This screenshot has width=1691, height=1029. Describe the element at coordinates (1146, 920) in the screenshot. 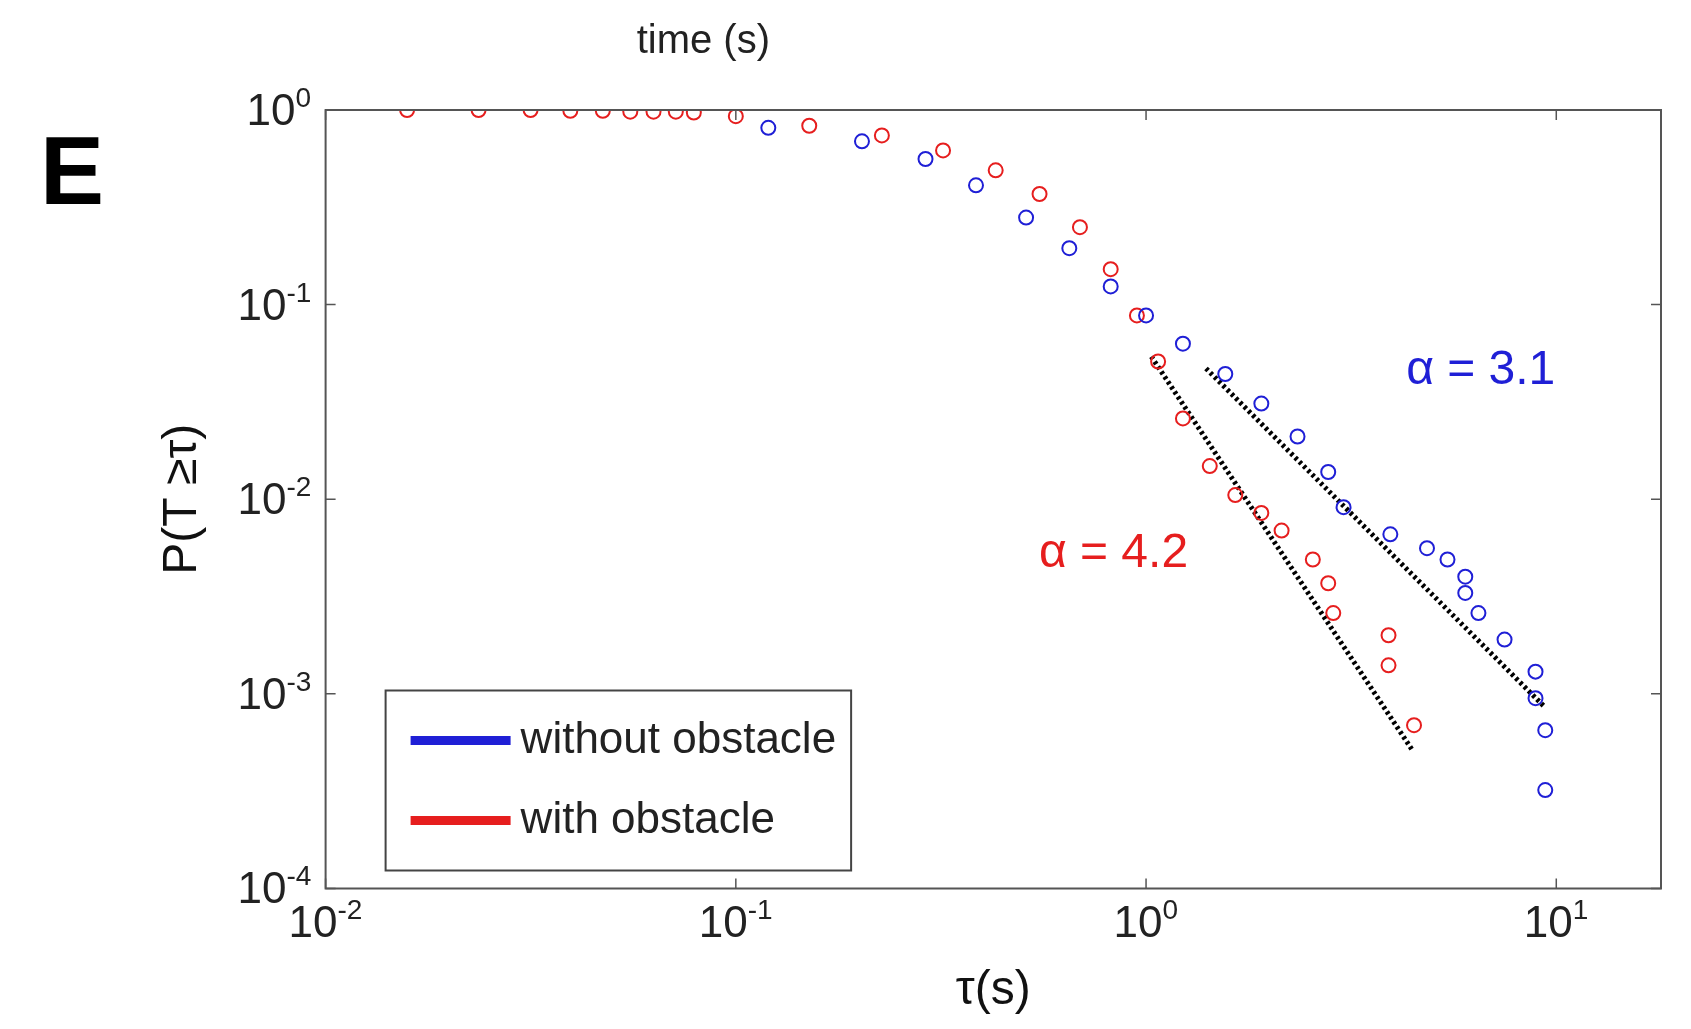

I see `x-tick-label: 10$^{0}$` at that location.